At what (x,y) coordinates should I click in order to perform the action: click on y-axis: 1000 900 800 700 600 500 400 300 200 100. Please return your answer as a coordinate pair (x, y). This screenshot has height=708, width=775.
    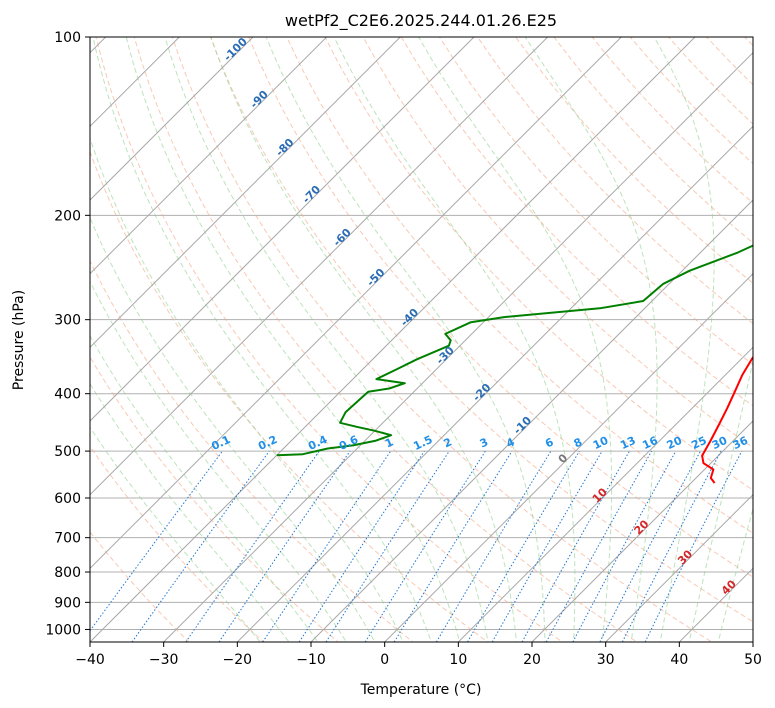
    Looking at the image, I should click on (67, 334).